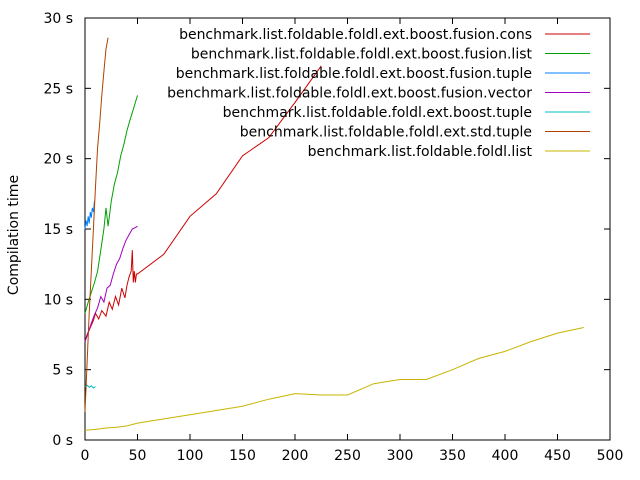 This screenshot has height=480, width=640. I want to click on x-tick-label: 200, so click(295, 456).